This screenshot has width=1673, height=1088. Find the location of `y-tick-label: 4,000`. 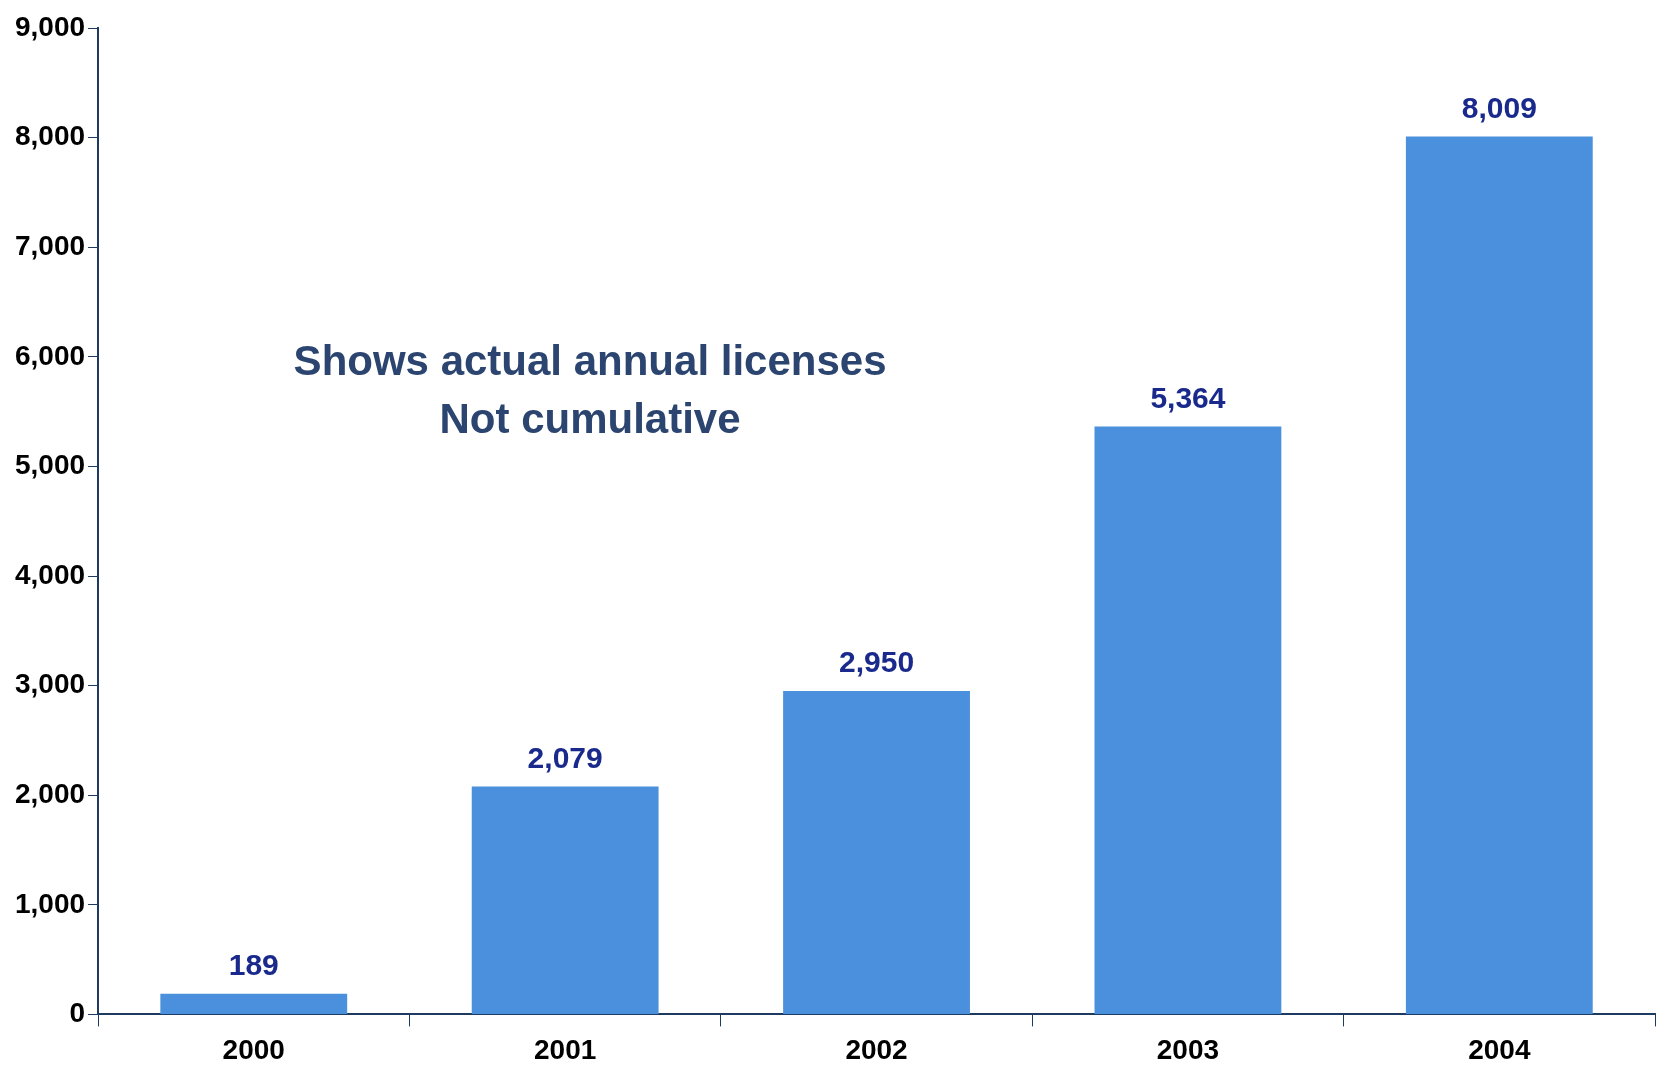

y-tick-label: 4,000 is located at coordinates (50, 574).